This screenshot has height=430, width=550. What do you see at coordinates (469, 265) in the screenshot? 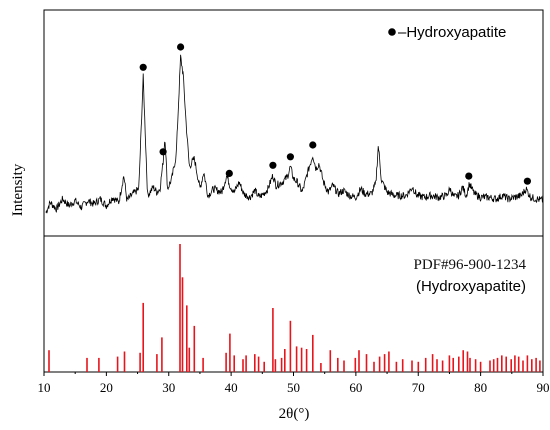
I see `reference-card-label: PDF#96-900-1234` at bounding box center [469, 265].